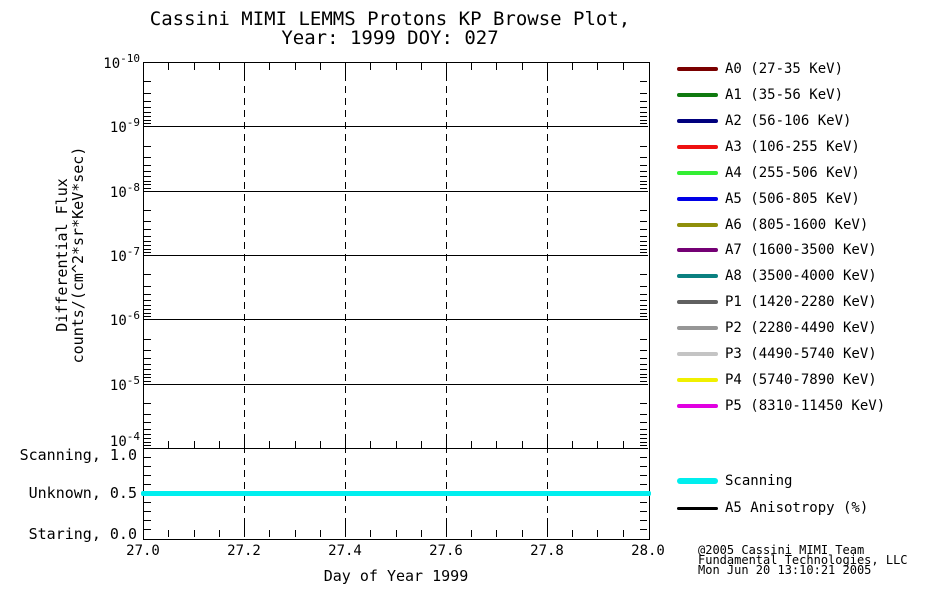  Describe the element at coordinates (784, 69) in the screenshot. I see `legend-label-A0: A0 (27-35 KeV)` at that location.